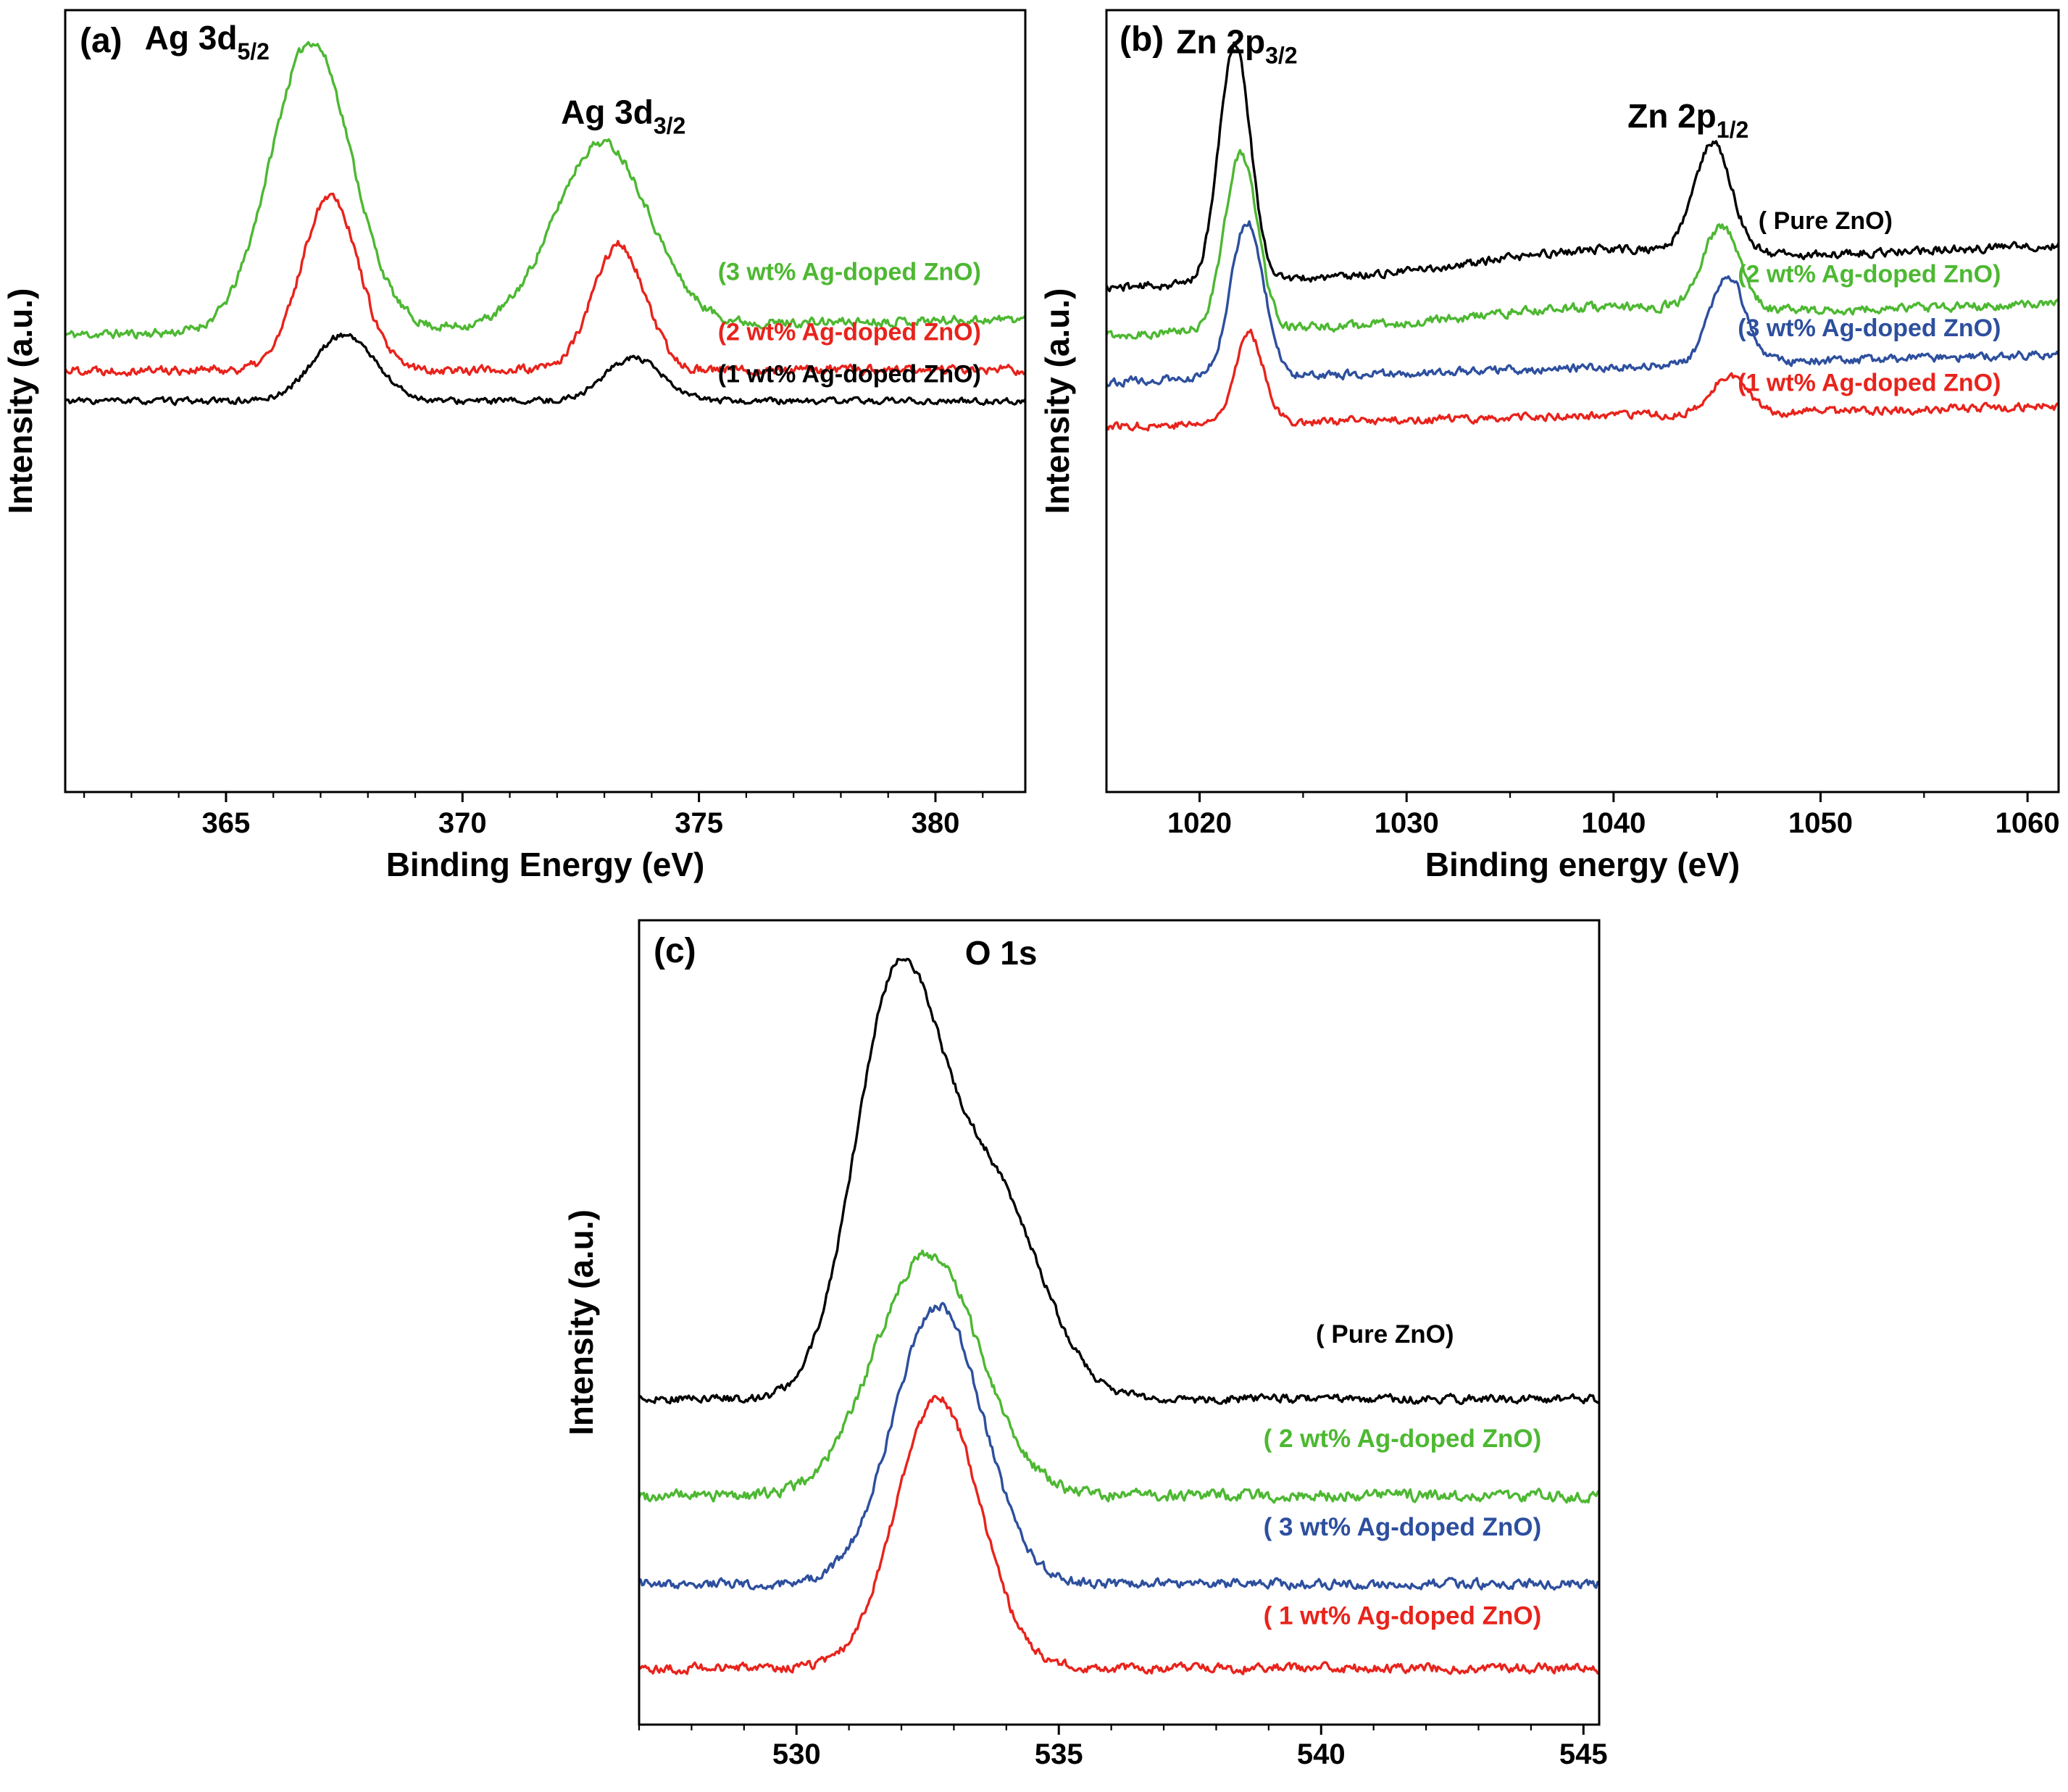 This screenshot has height=1792, width=2068. Describe the element at coordinates (2028, 823) in the screenshot. I see `x-tick-label: 1060` at that location.